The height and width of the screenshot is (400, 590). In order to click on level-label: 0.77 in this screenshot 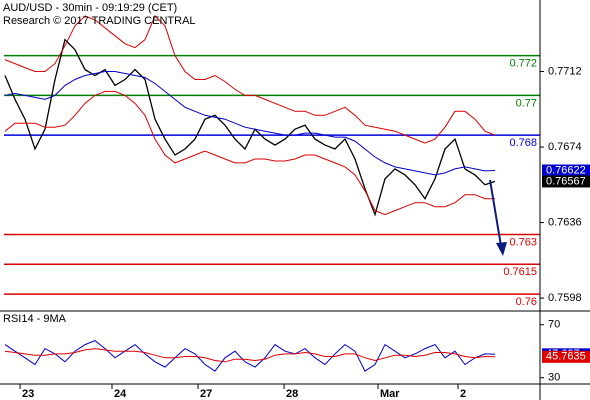, I will do `click(526, 103)`.